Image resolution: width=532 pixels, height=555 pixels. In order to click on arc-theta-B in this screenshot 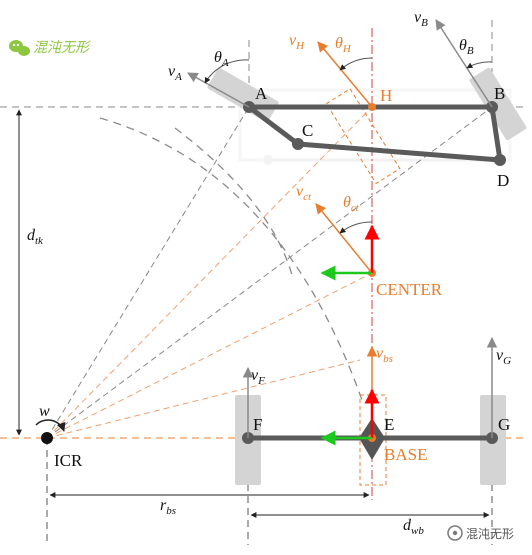, I will do `click(479, 65)`.